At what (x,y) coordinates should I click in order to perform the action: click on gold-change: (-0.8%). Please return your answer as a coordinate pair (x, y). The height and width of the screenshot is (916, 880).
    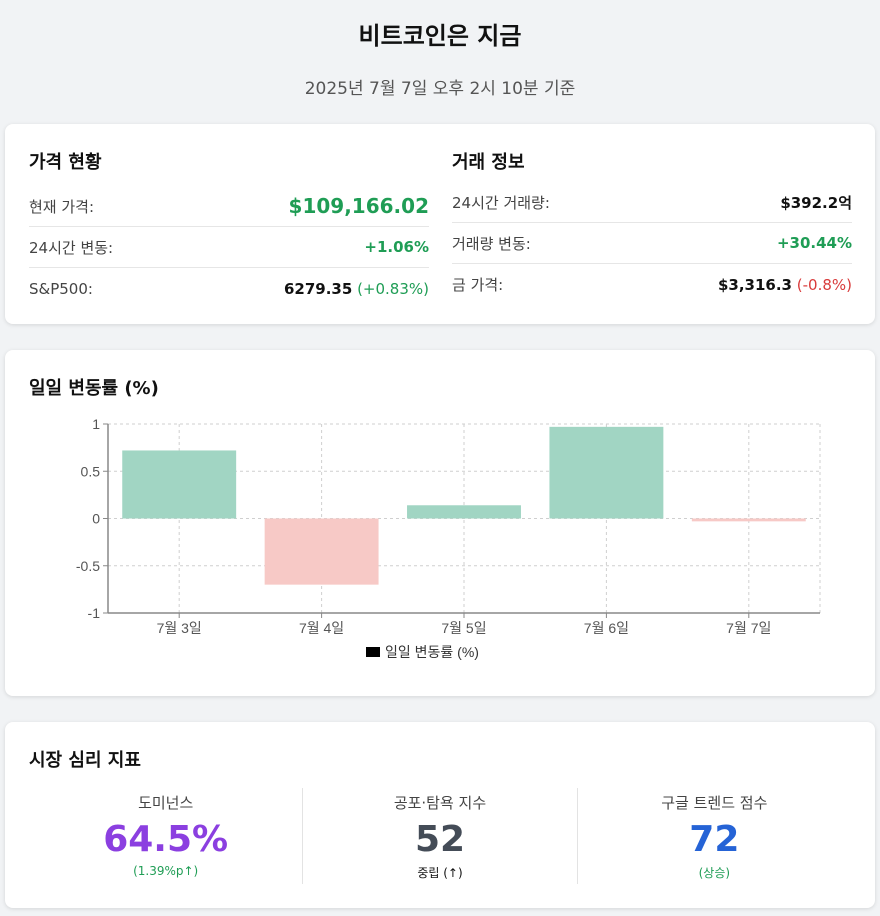
    Looking at the image, I should click on (824, 284).